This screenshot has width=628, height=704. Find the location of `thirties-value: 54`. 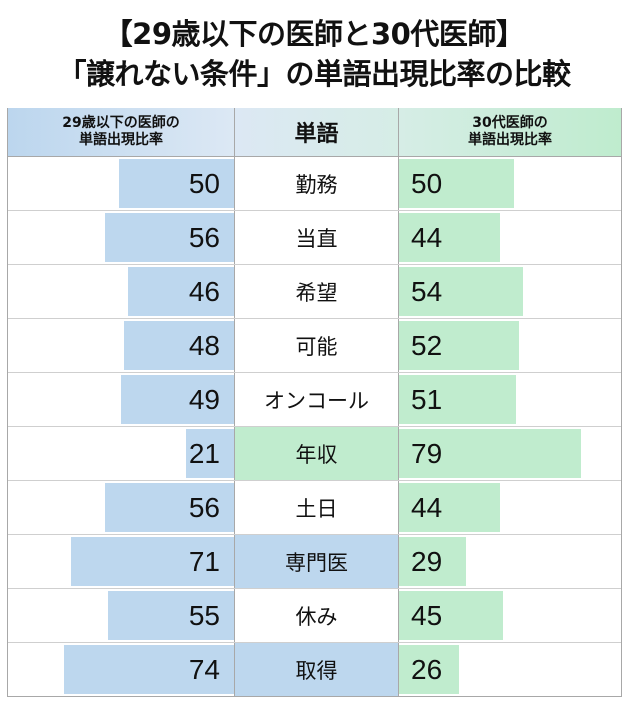

thirties-value: 54 is located at coordinates (427, 291).